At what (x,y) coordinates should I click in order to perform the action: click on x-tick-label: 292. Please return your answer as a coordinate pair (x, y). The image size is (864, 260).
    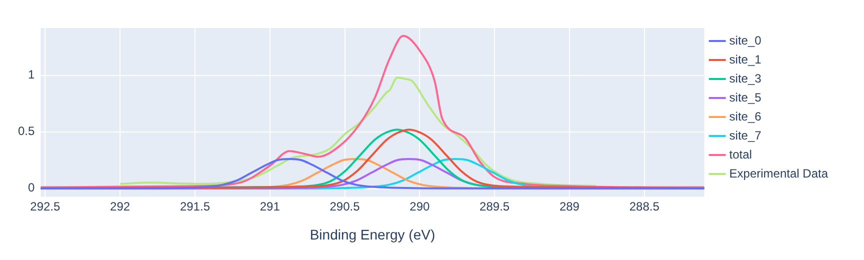
    Looking at the image, I should click on (120, 206).